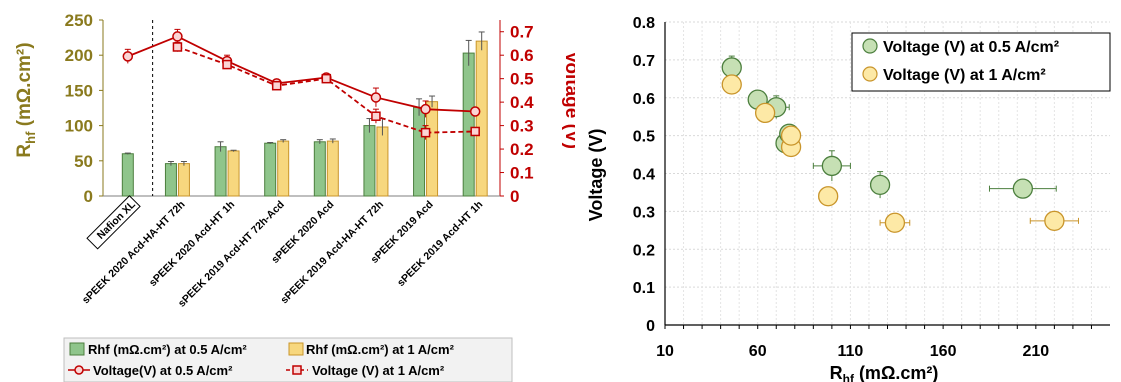 Image resolution: width=1121 pixels, height=382 pixels. What do you see at coordinates (758, 351) in the screenshot?
I see `scatter-x-tick-label: 60` at bounding box center [758, 351].